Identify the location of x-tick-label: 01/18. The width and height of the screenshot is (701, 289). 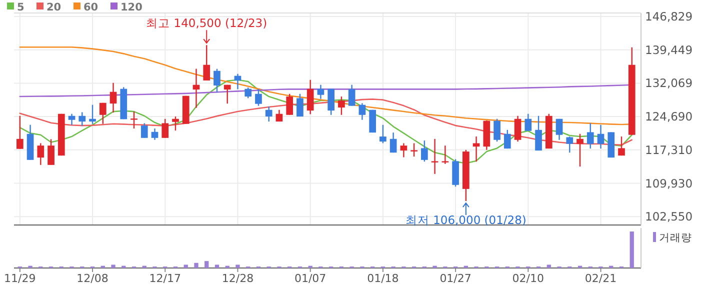
(383, 278).